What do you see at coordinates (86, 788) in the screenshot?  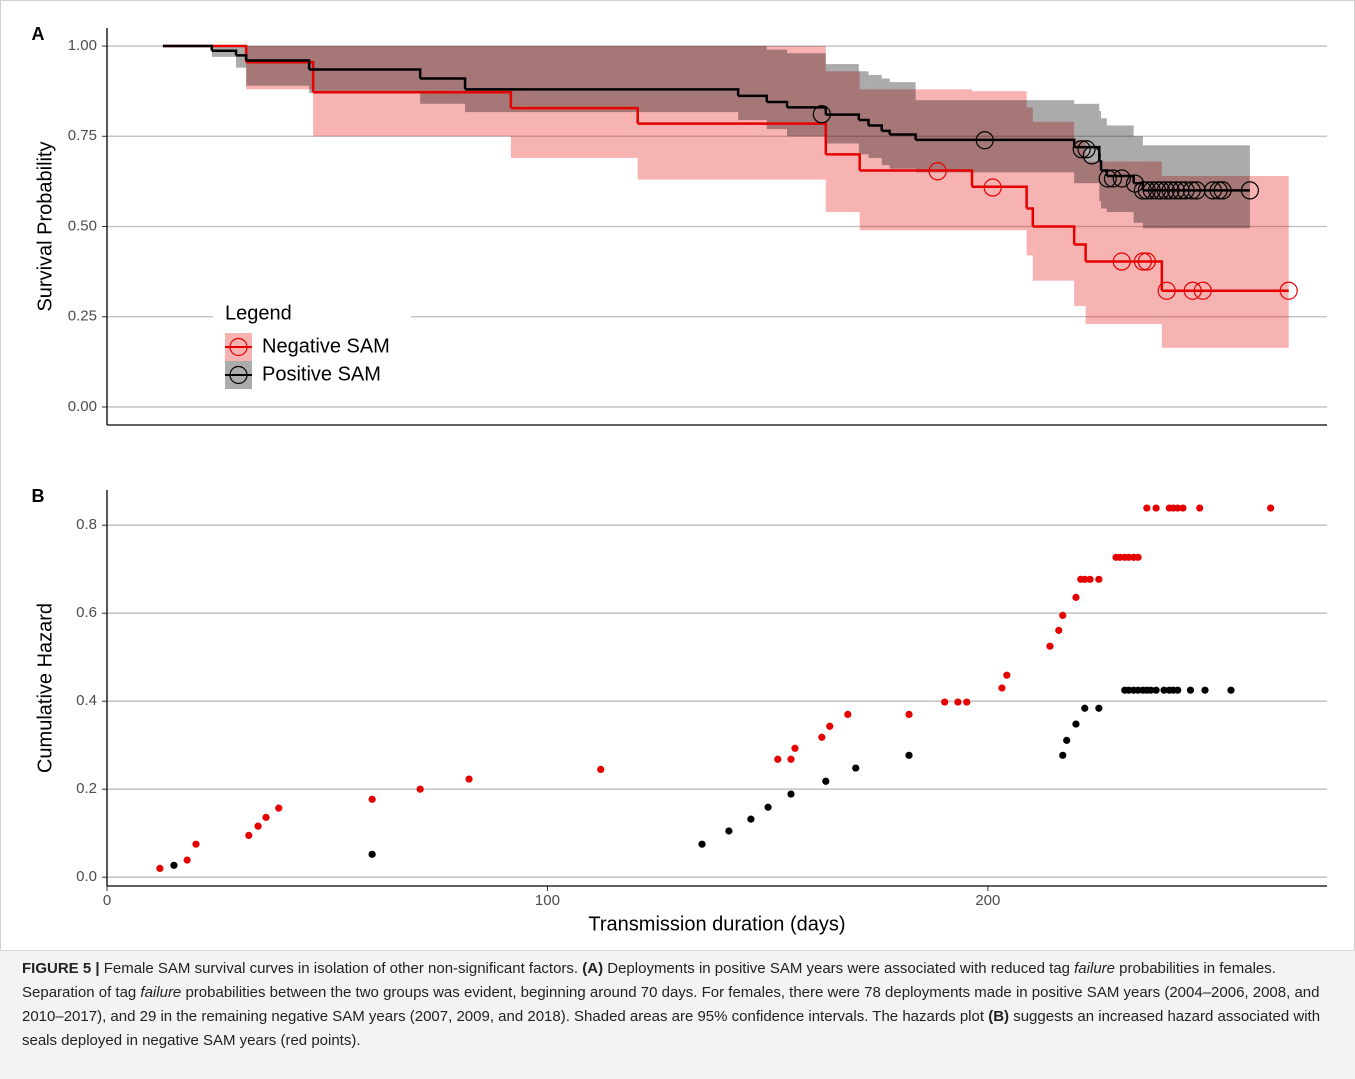 I see `y-tick-label: 0.2` at bounding box center [86, 788].